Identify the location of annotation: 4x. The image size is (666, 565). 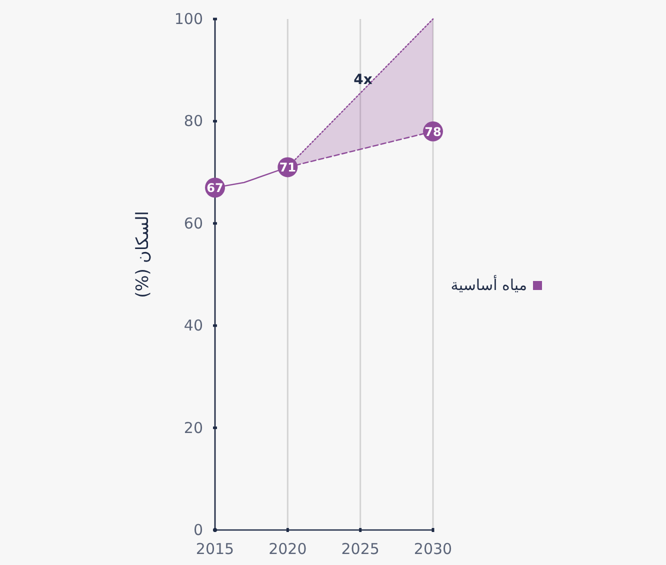
(363, 80).